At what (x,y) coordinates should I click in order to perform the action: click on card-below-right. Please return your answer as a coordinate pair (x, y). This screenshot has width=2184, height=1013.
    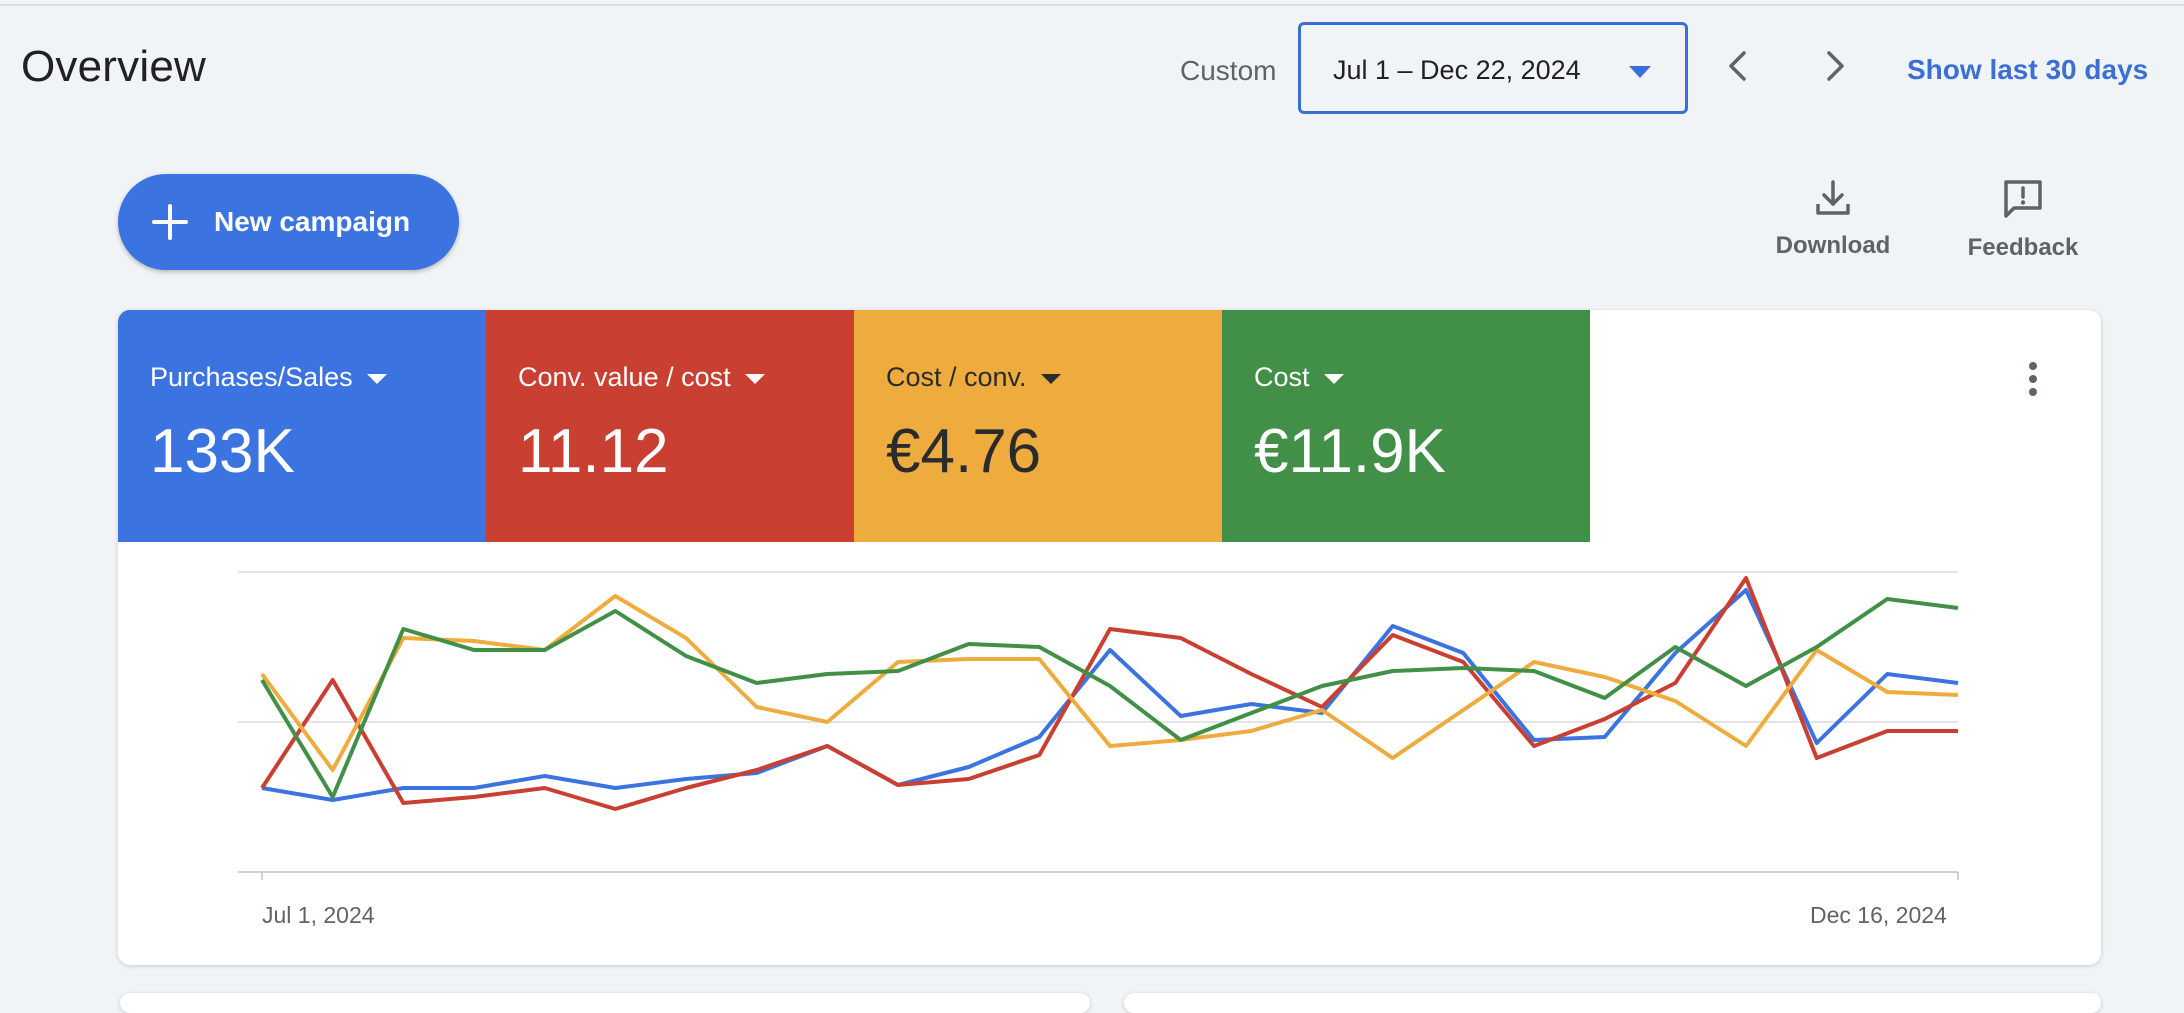
    Looking at the image, I should click on (1612, 1003).